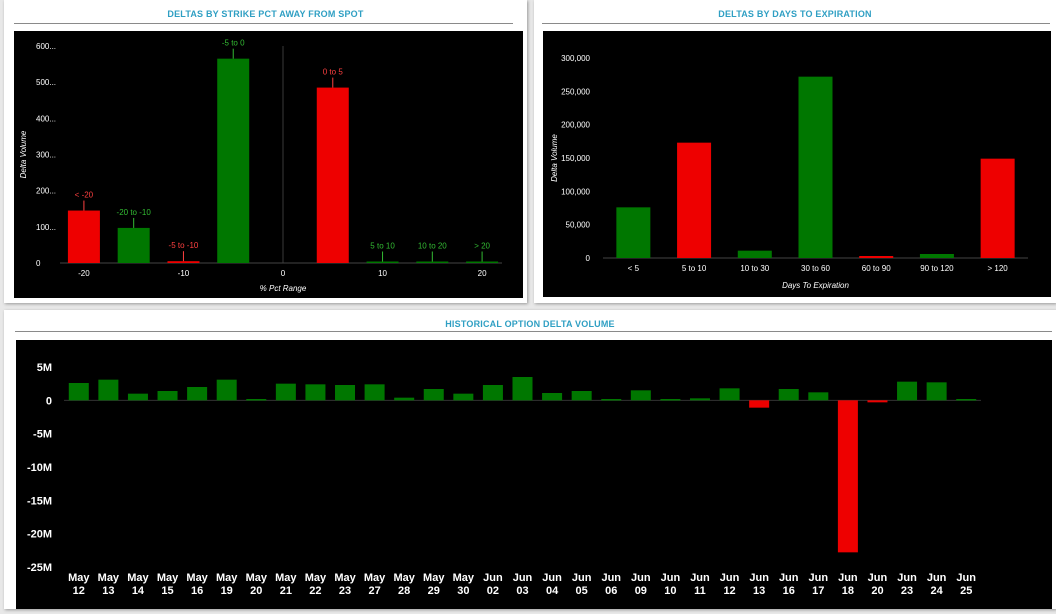 Image resolution: width=1056 pixels, height=614 pixels. Describe the element at coordinates (39, 535) in the screenshot. I see `y-tick-label: -20M` at that location.